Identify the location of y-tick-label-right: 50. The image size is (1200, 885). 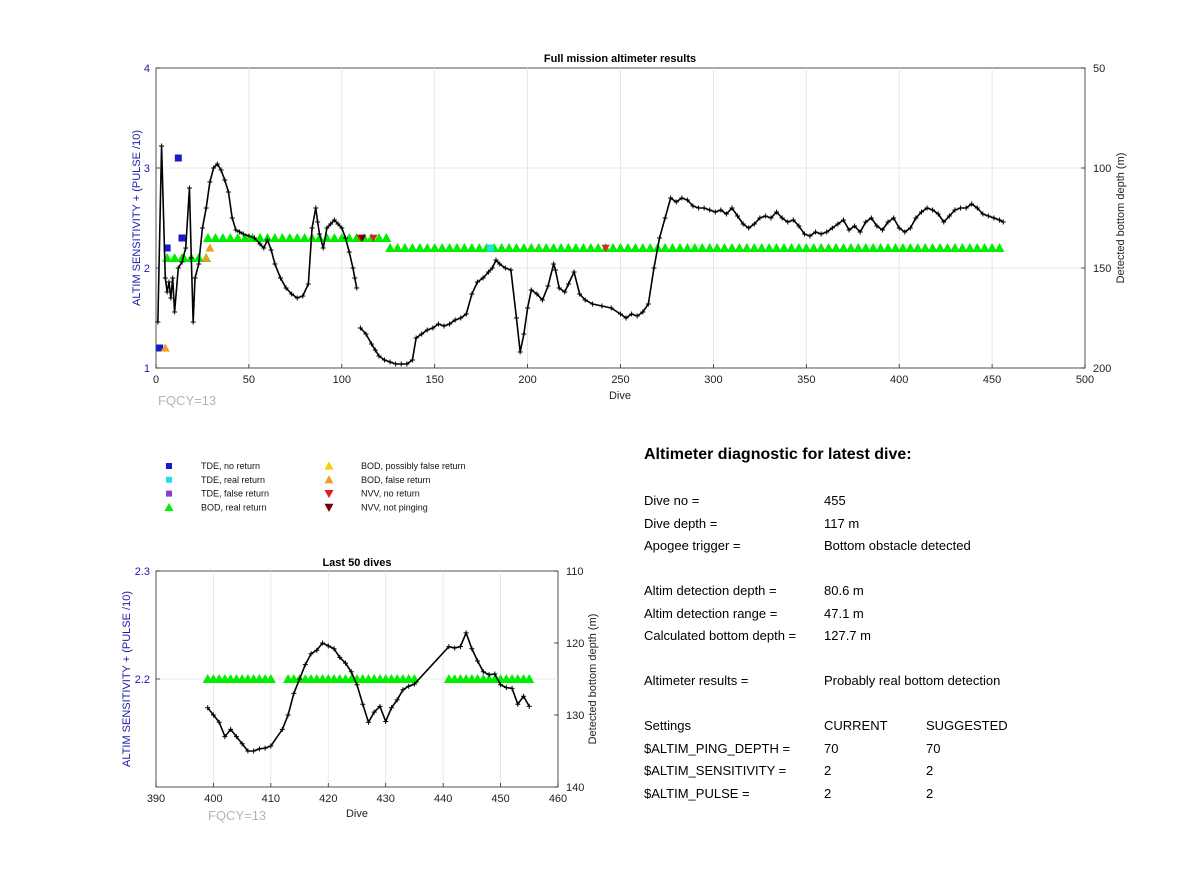
(1099, 69).